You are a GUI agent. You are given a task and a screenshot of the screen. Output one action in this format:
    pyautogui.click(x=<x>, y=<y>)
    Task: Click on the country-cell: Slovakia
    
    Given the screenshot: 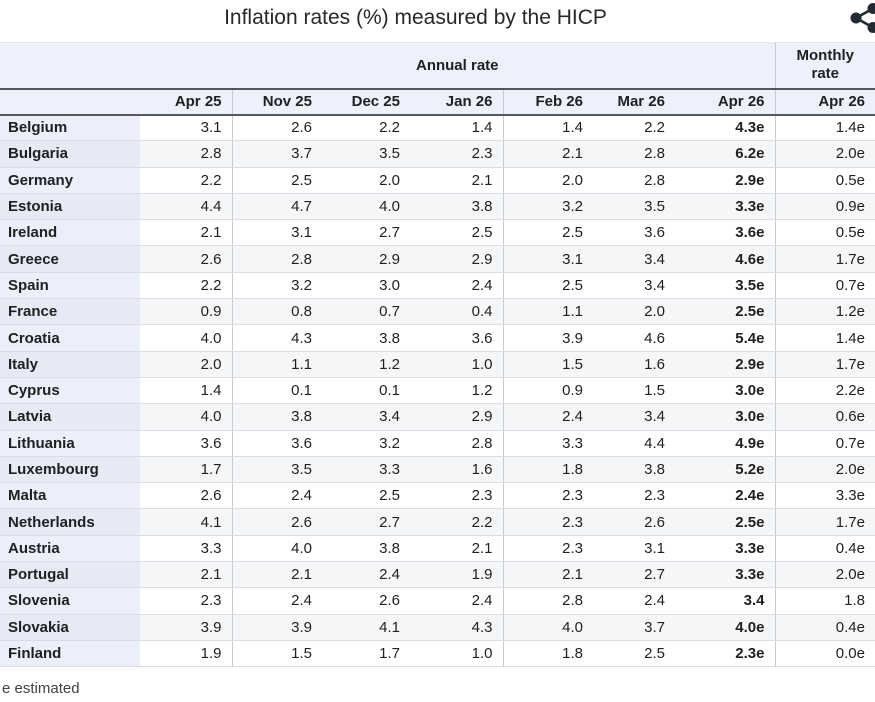 What is the action you would take?
    pyautogui.click(x=70, y=627)
    